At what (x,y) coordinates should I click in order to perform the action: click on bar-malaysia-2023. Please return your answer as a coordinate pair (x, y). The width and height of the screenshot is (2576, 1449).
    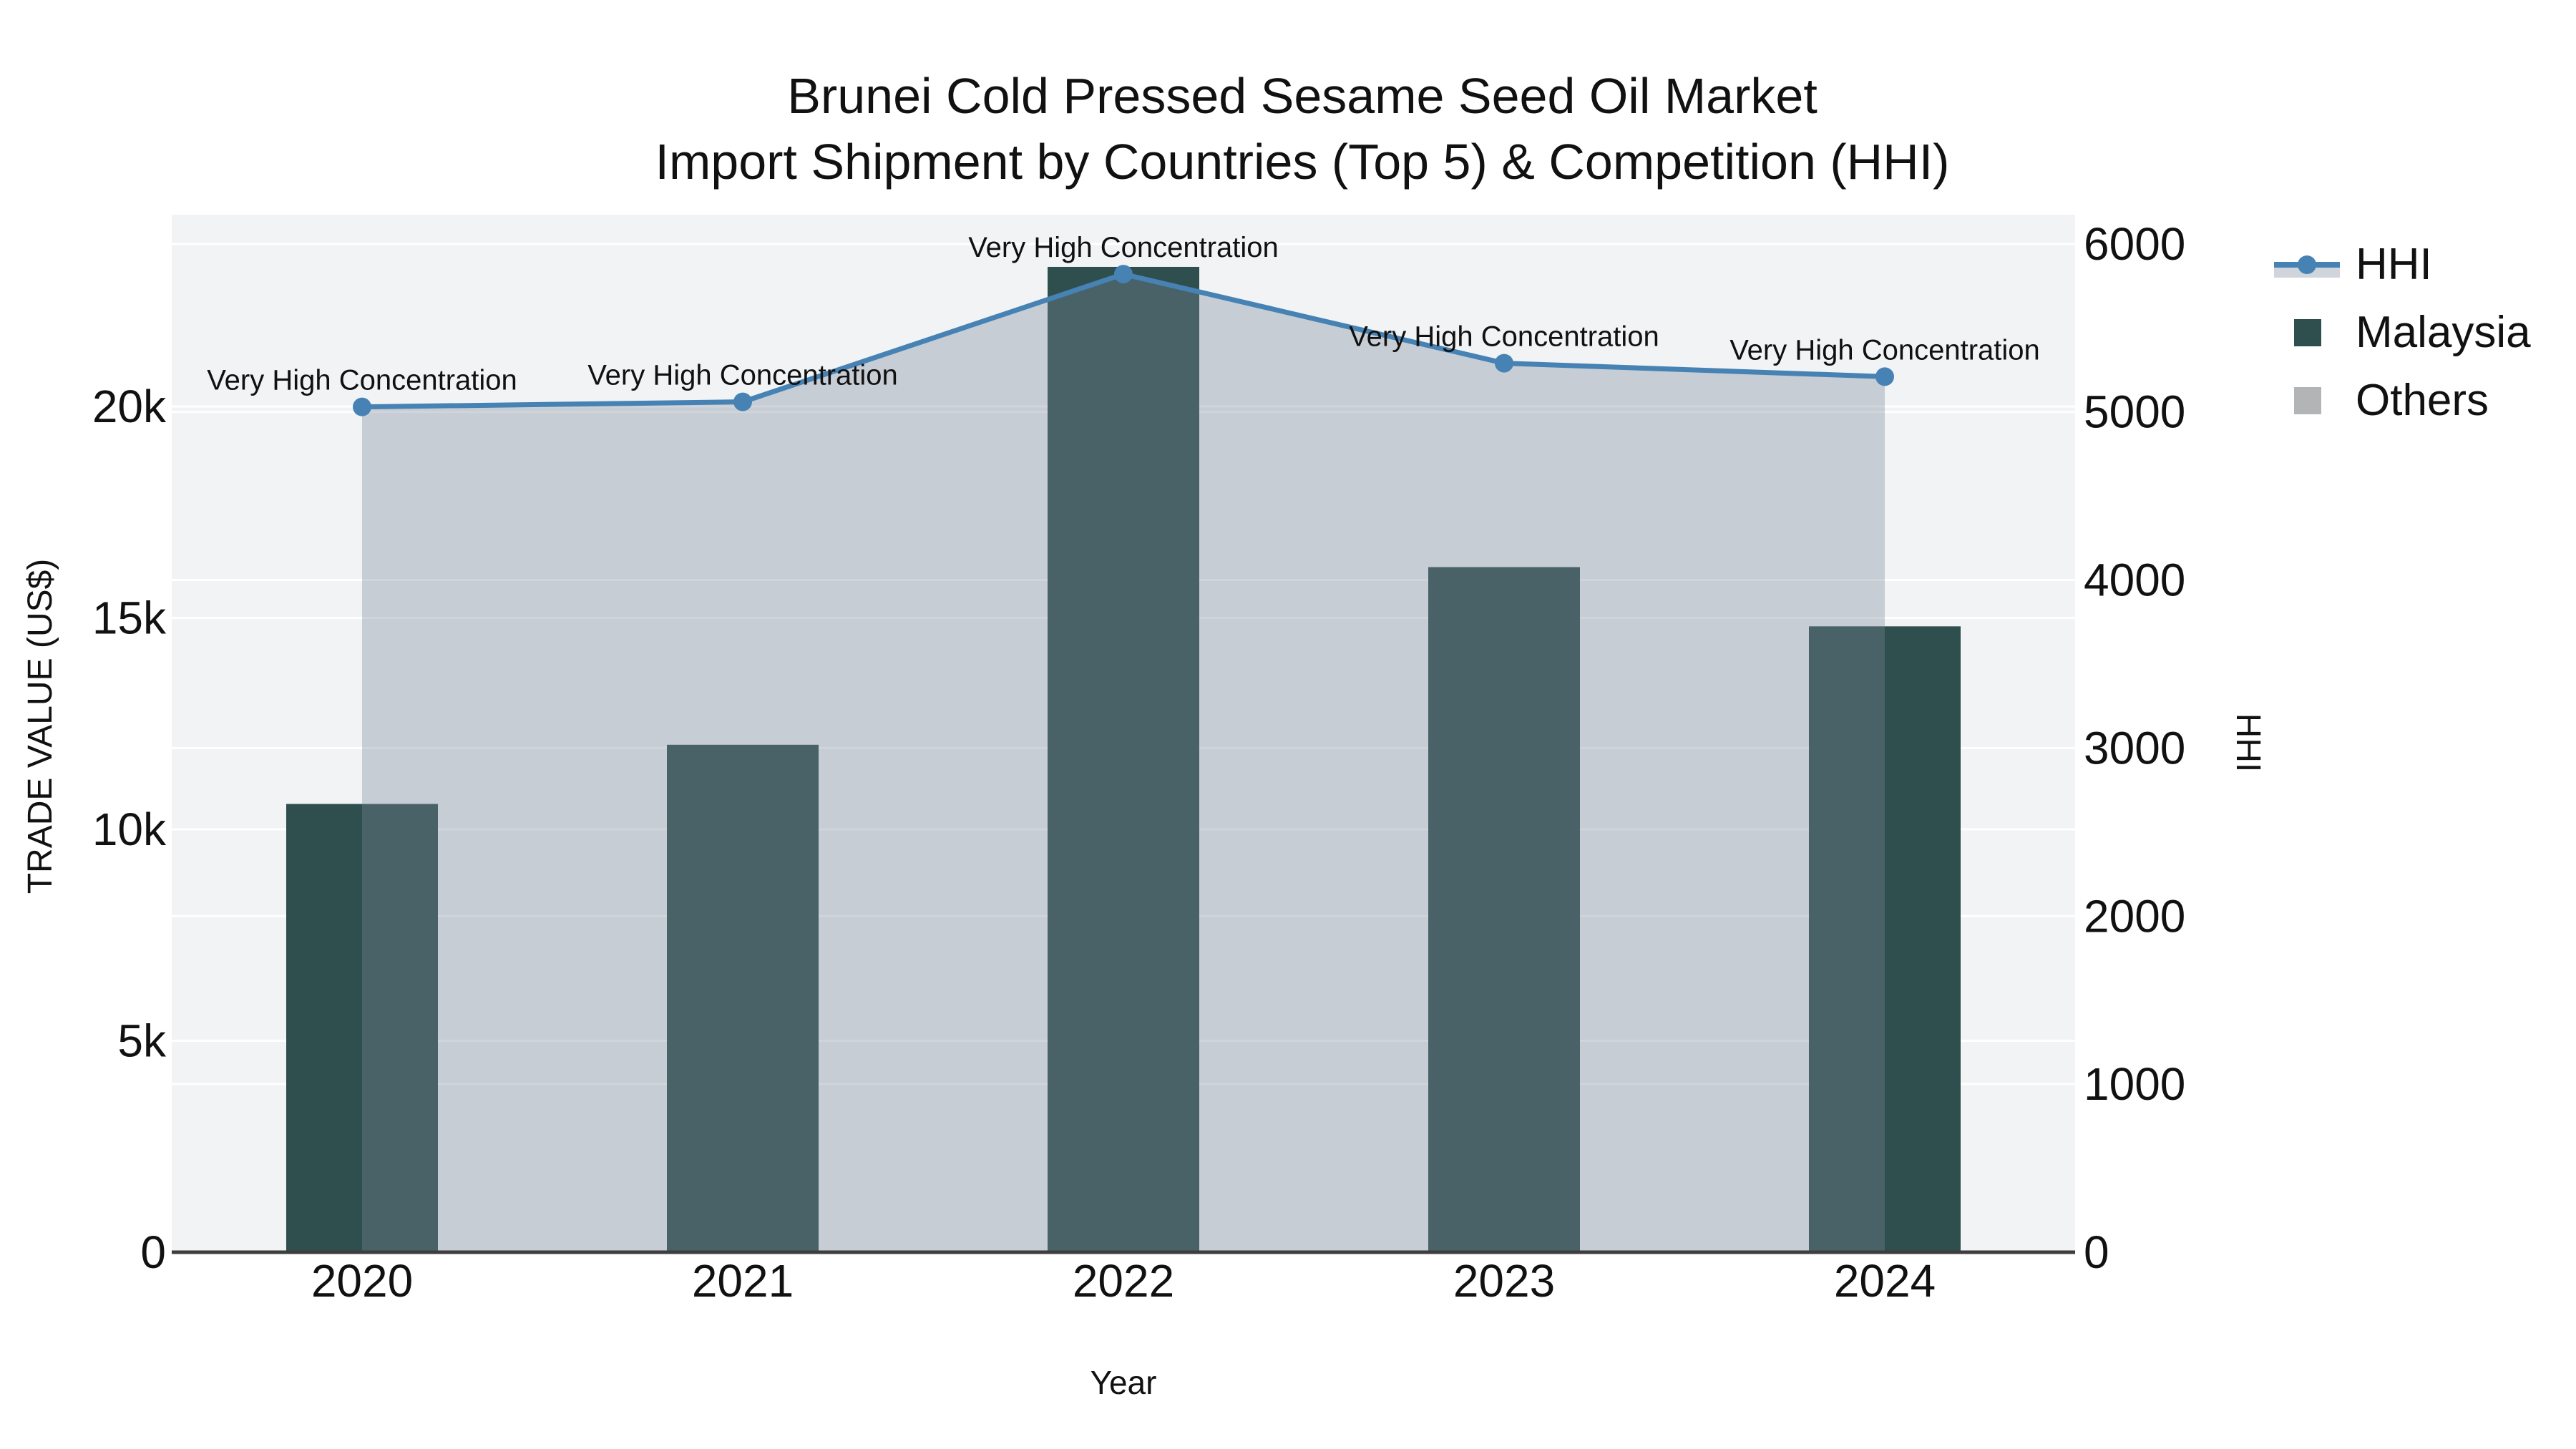
    Looking at the image, I should click on (1504, 909).